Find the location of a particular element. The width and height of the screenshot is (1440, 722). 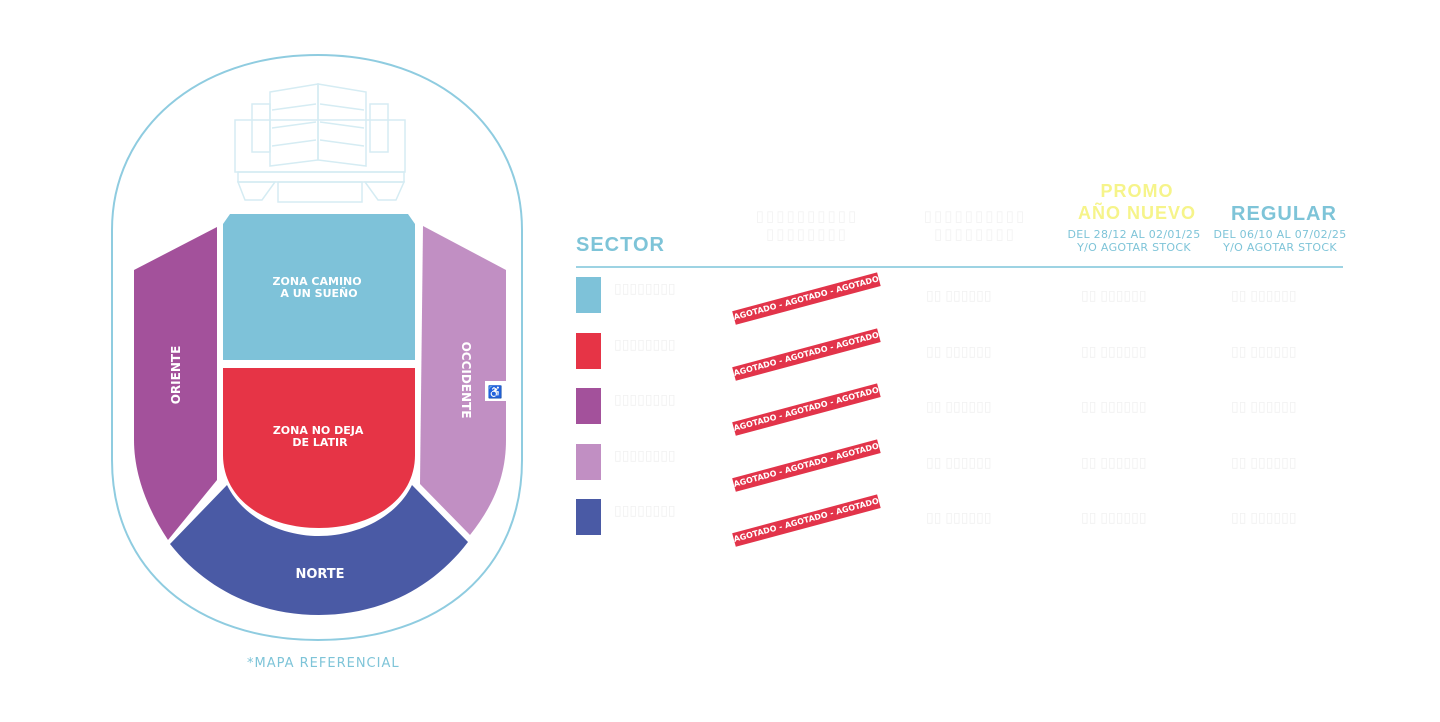

zone-occidente is located at coordinates (463, 380).